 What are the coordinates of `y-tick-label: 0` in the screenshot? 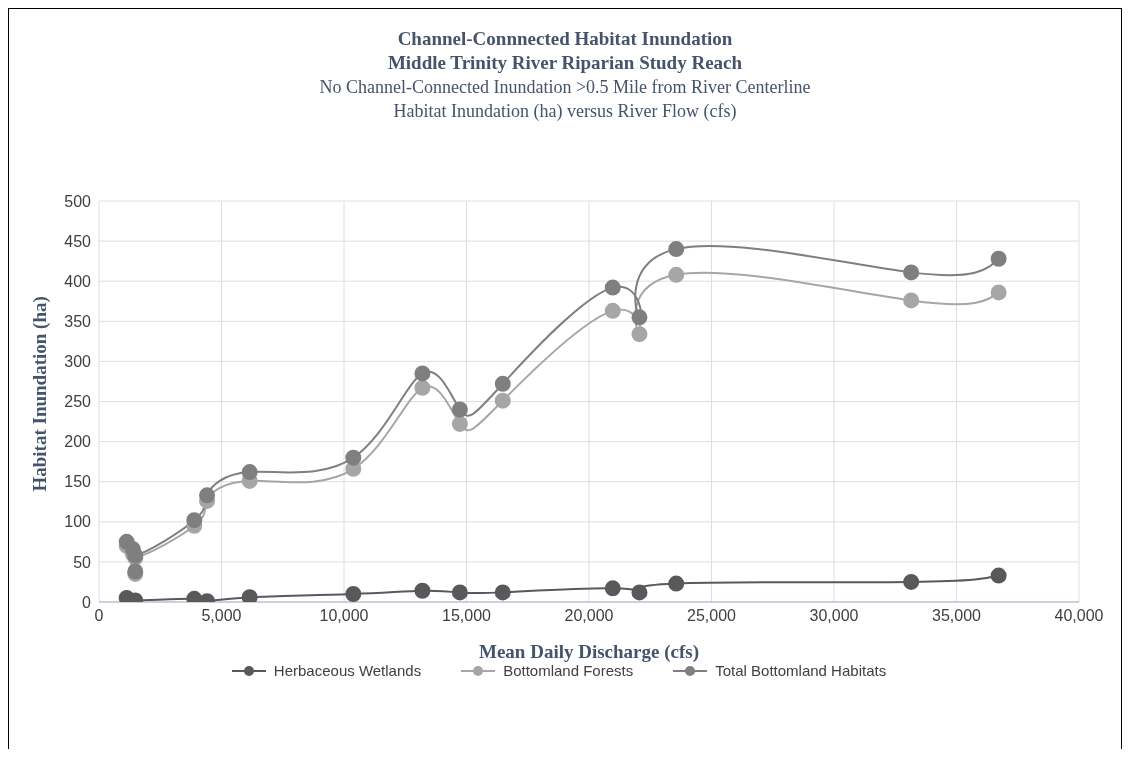 It's located at (87, 602).